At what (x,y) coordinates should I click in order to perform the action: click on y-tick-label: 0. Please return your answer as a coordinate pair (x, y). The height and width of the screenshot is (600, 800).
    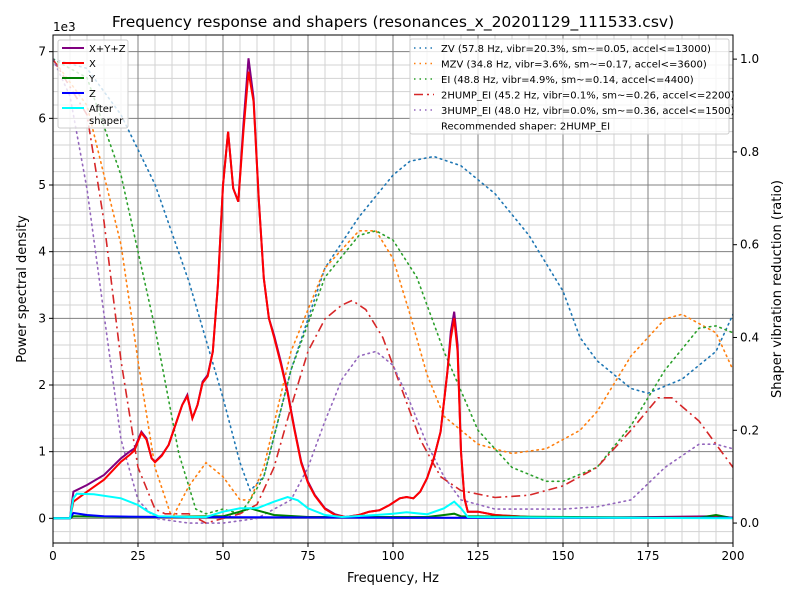
    Looking at the image, I should click on (42, 518).